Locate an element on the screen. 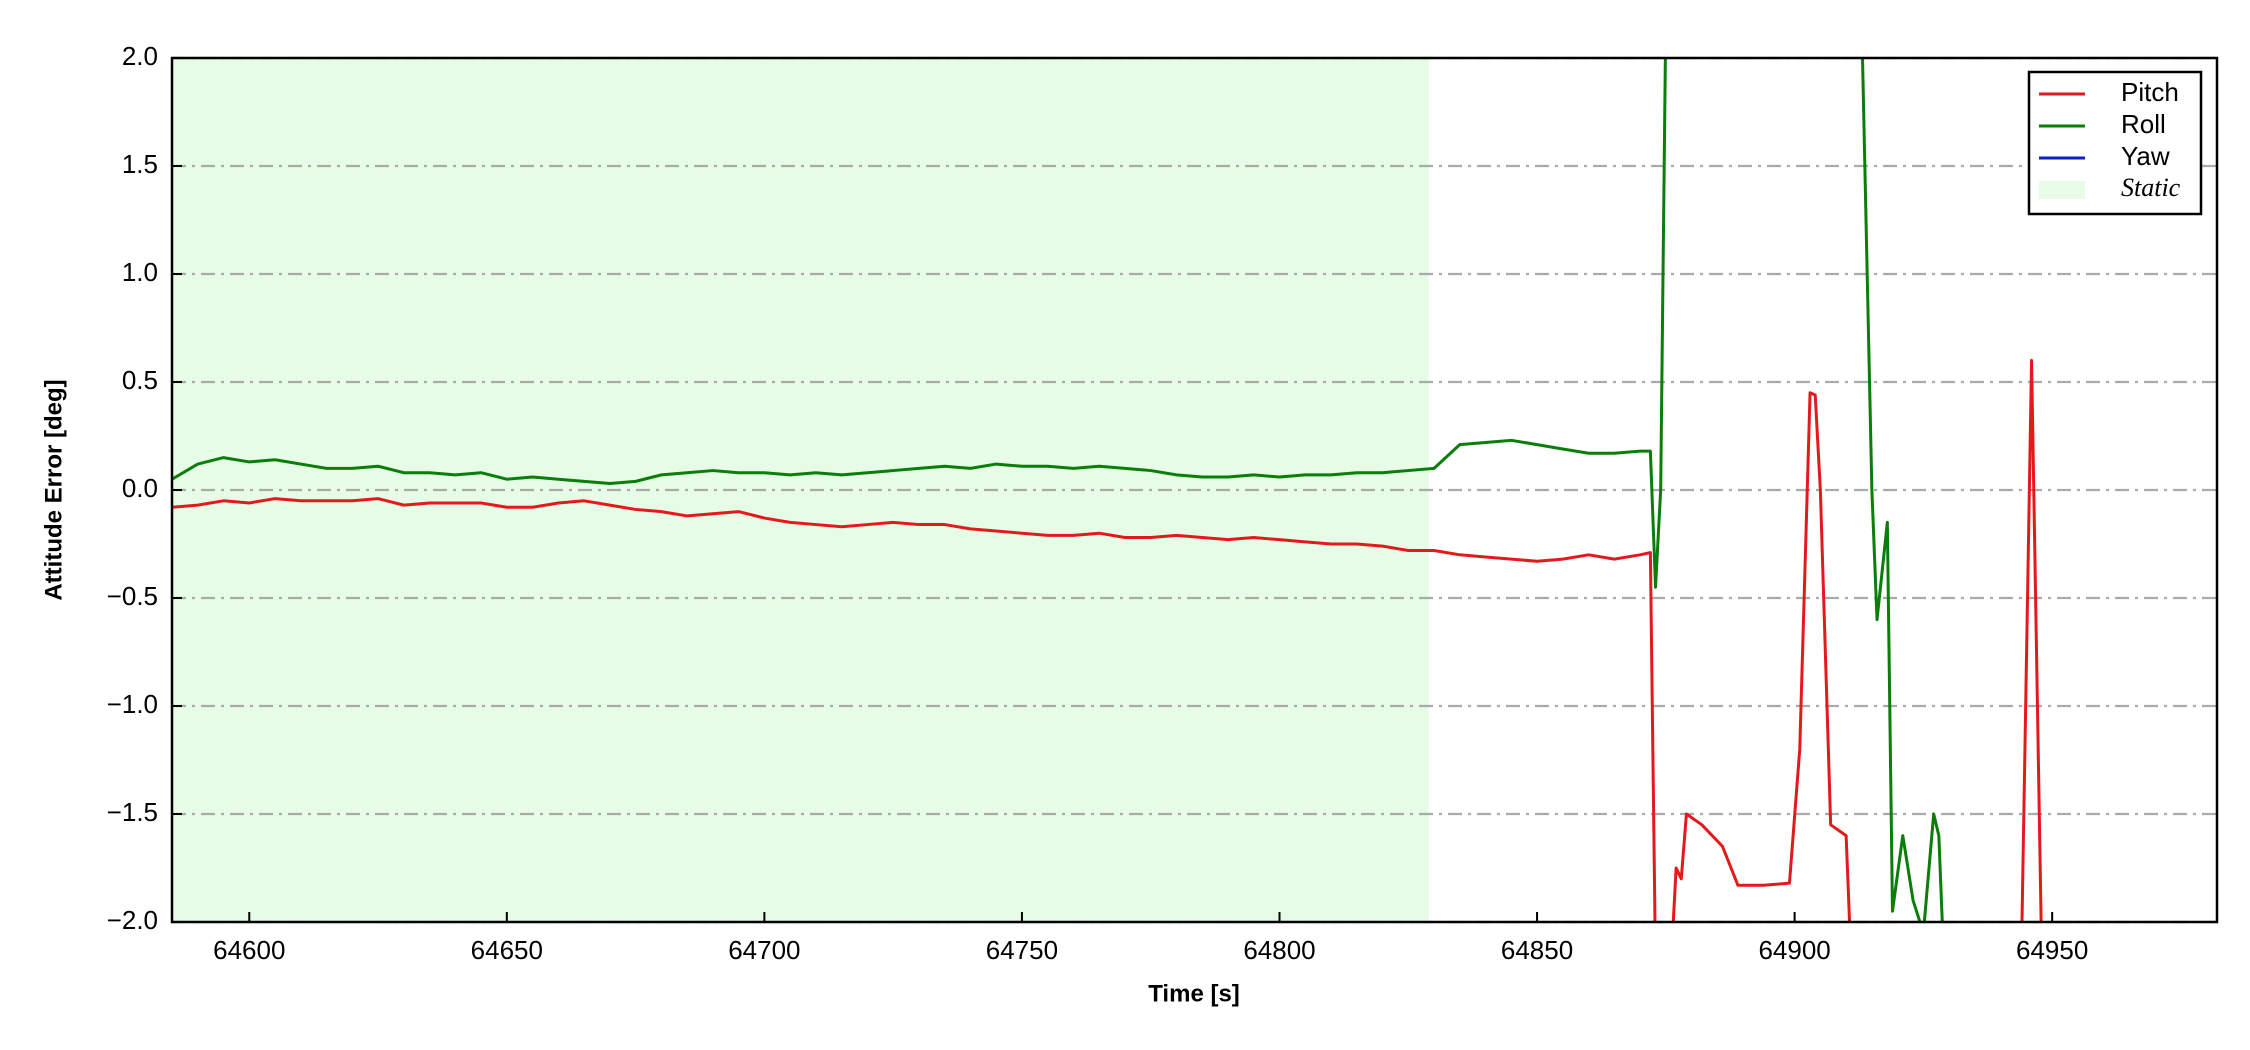 This screenshot has height=1050, width=2250. y-tick-label: −1.5 is located at coordinates (132, 812).